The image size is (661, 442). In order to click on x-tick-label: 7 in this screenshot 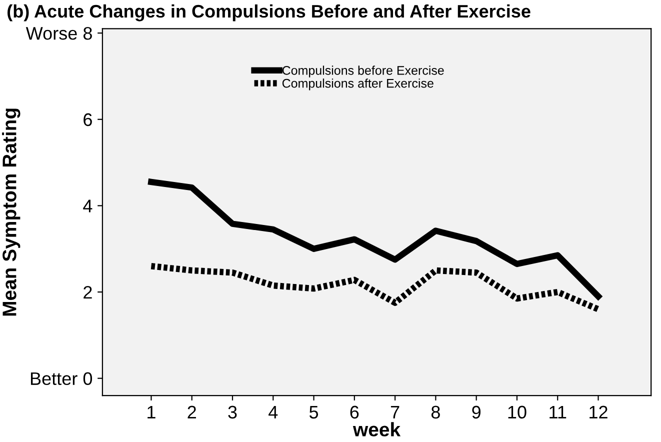, I will do `click(395, 412)`.